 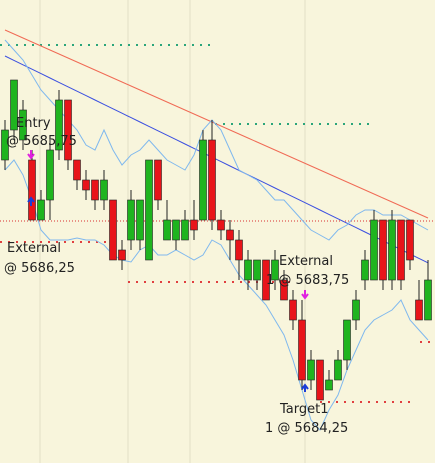 I want to click on annotation-text: @ 5685,75, so click(x=41, y=141).